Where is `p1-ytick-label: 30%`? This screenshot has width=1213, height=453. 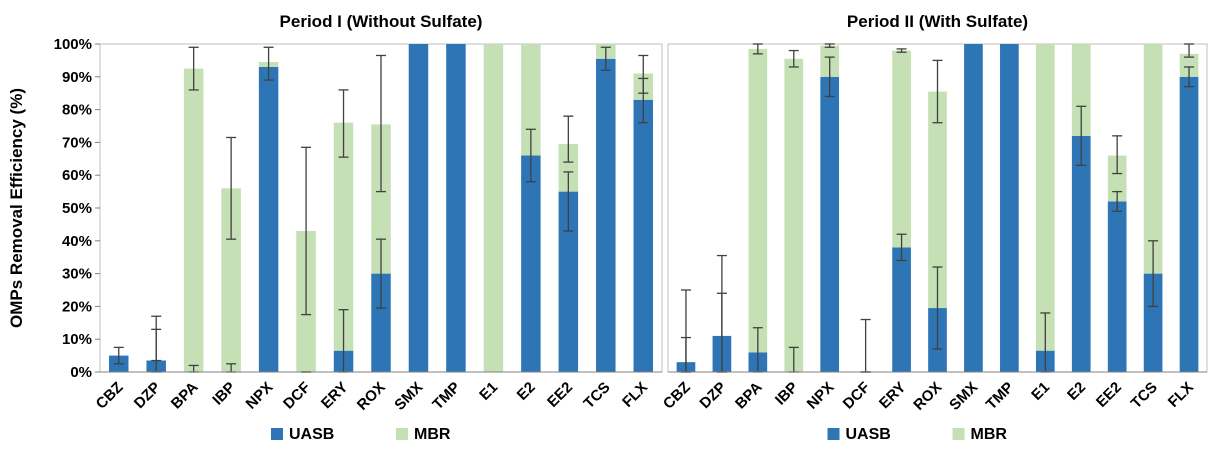
p1-ytick-label: 30% is located at coordinates (77, 274).